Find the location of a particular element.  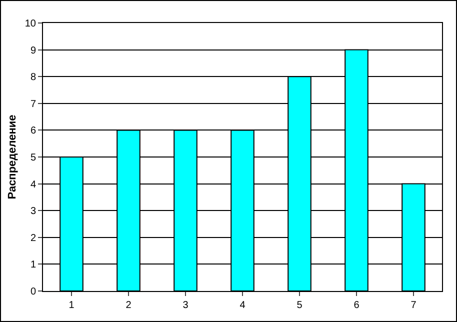

x-tick-label: 1 is located at coordinates (71, 305).